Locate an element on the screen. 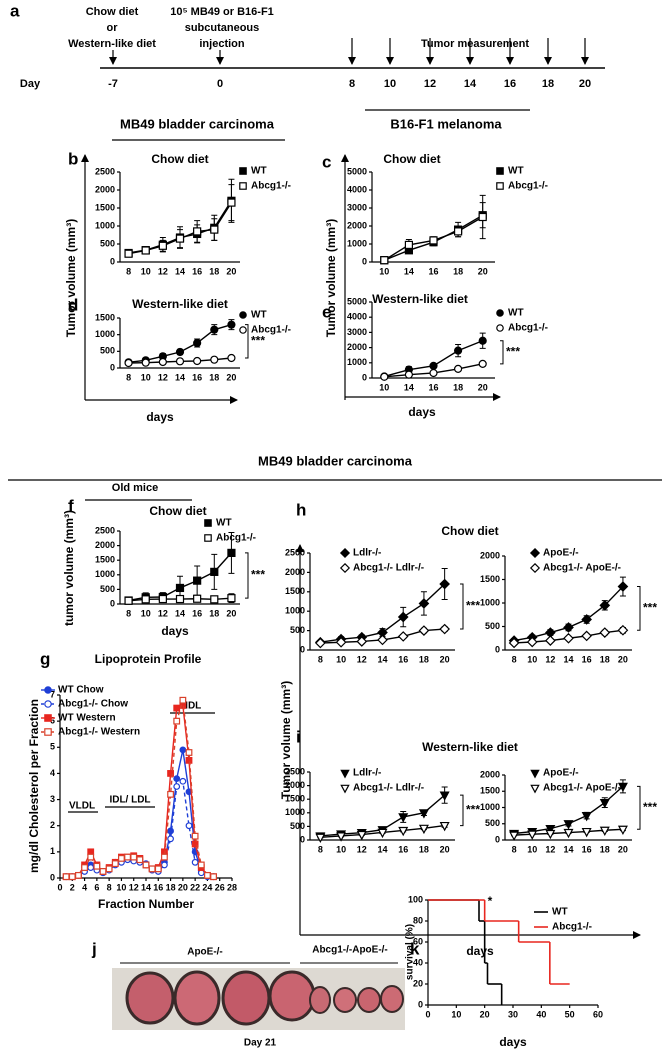 Image resolution: width=669 pixels, height=1050 pixels. tumor is located at coordinates (197, 998).